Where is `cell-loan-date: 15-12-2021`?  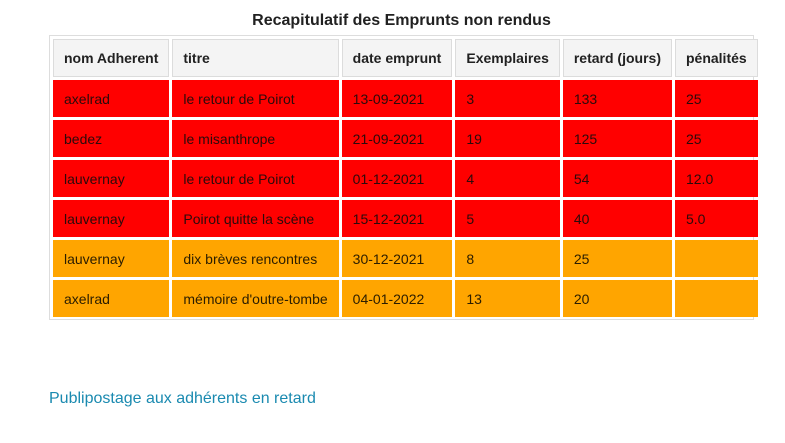 cell-loan-date: 15-12-2021 is located at coordinates (397, 218).